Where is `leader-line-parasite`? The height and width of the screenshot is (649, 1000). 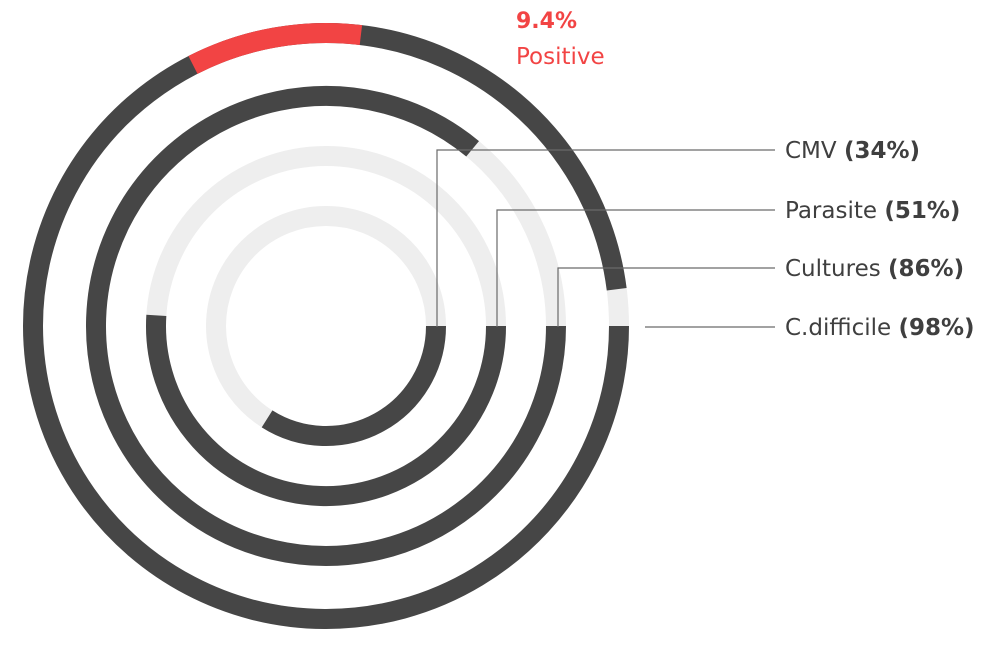
leader-line-parasite is located at coordinates (635, 268).